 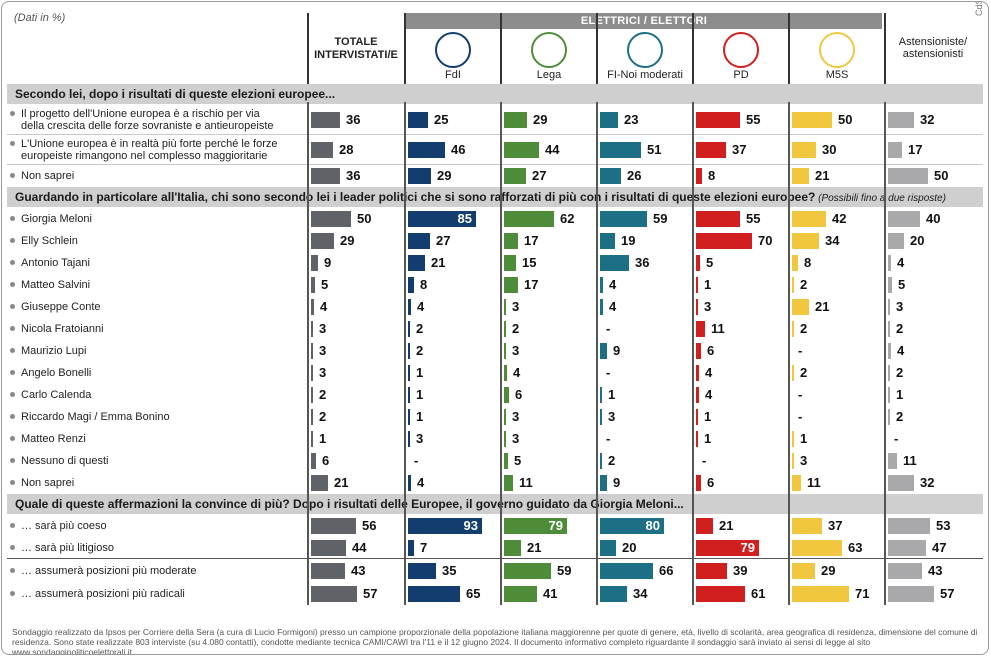 I want to click on row-label: Riccardo Magi / Emma Bonino, so click(x=90, y=417).